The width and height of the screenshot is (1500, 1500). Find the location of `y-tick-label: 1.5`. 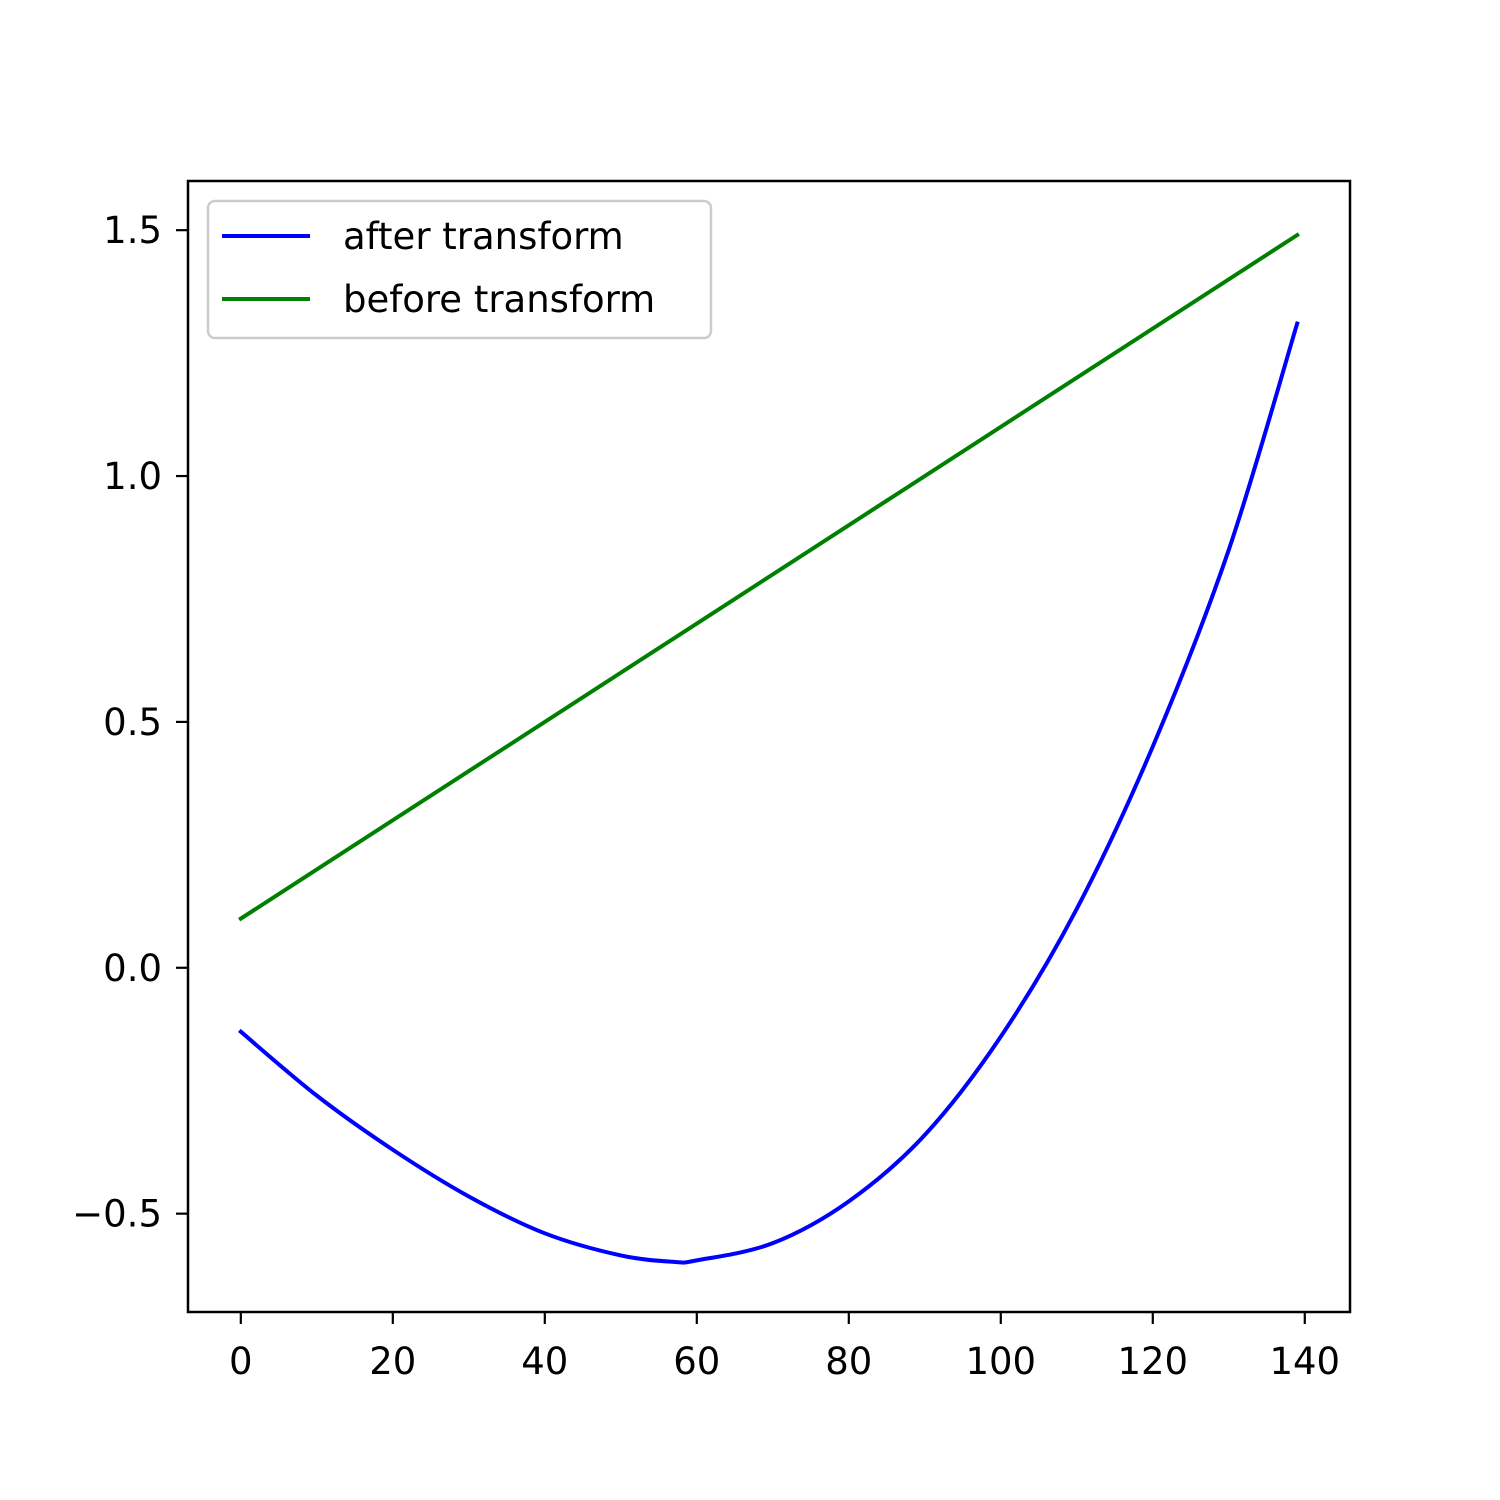

y-tick-label: 1.5 is located at coordinates (132, 230).